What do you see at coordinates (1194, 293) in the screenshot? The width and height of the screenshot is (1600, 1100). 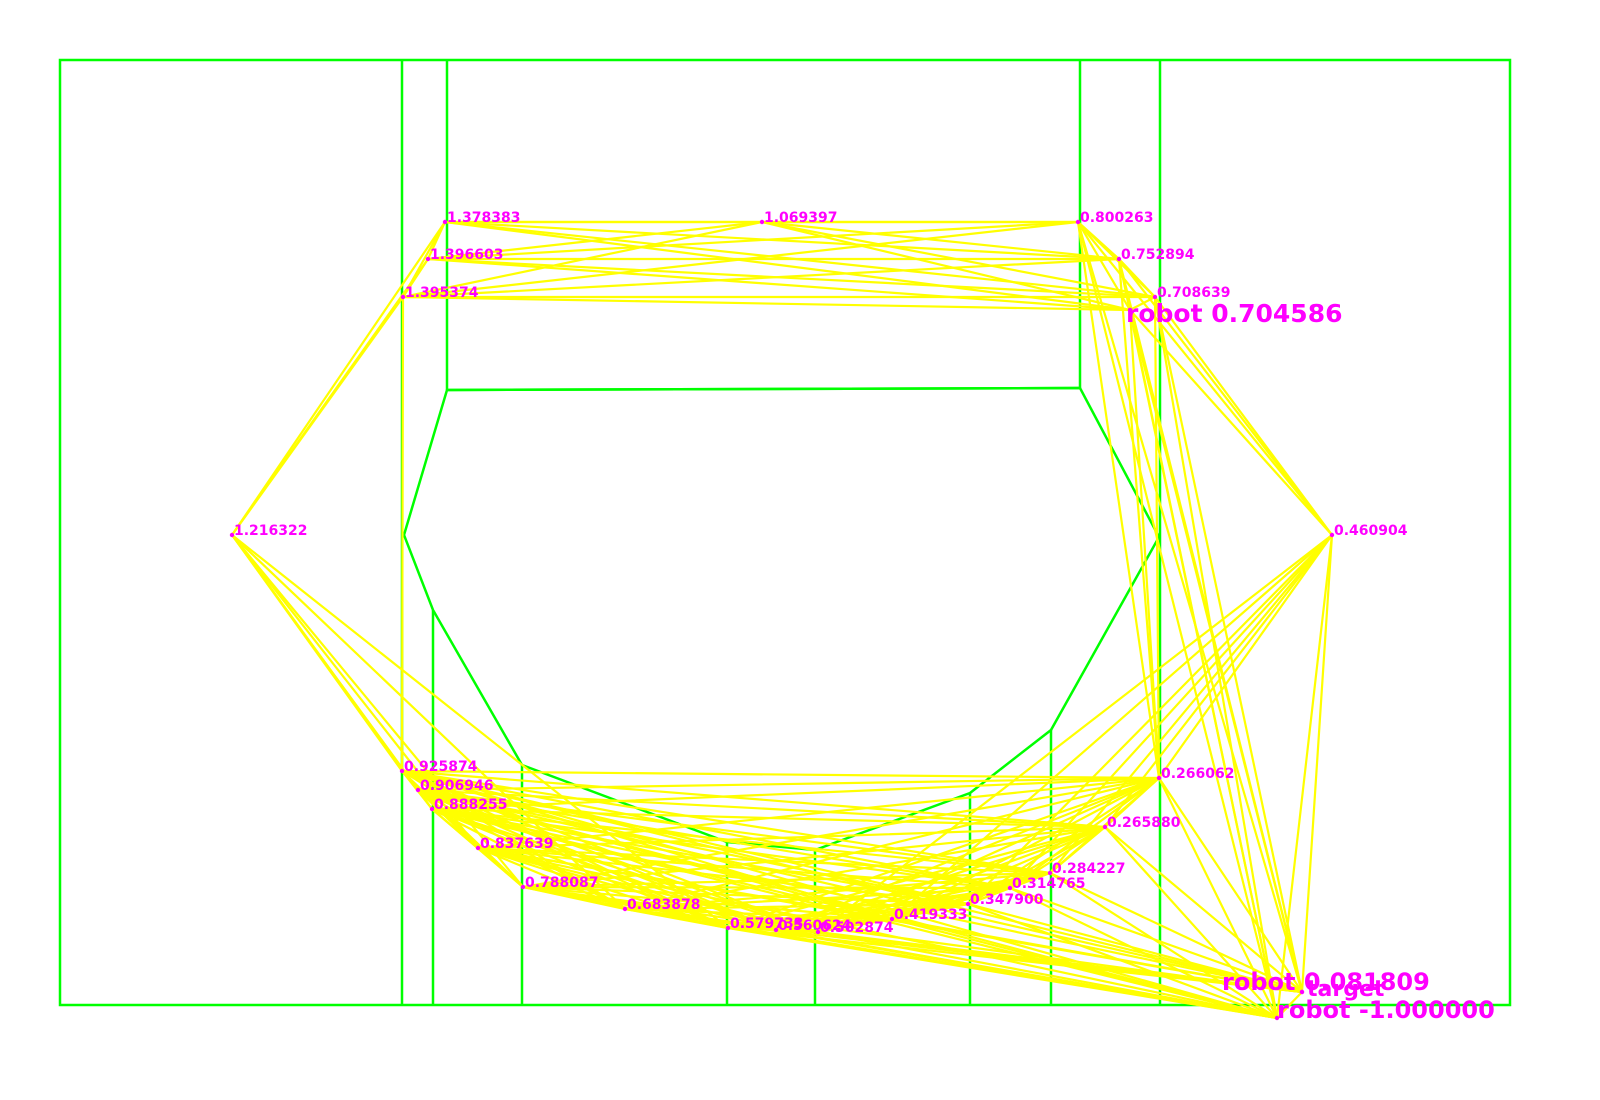 I see `node-label: 0.708639` at bounding box center [1194, 293].